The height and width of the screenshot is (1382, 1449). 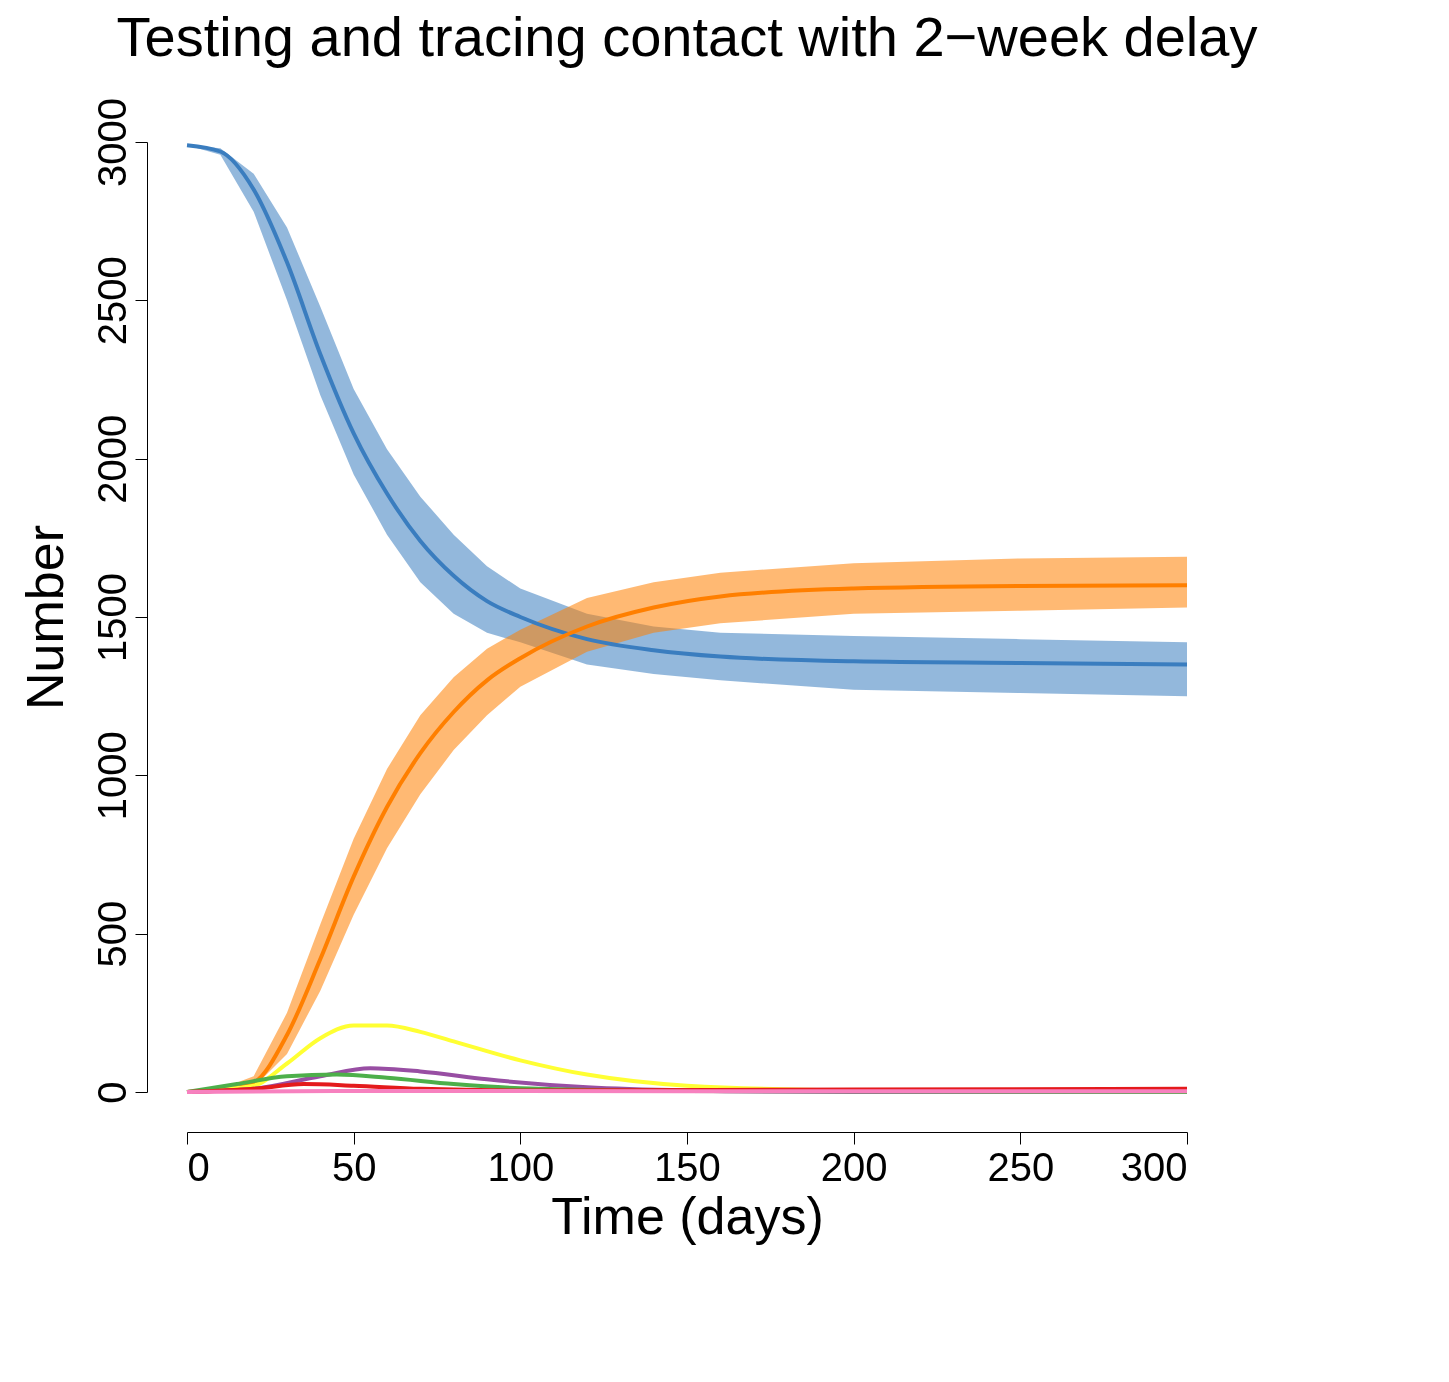 What do you see at coordinates (687, 36) in the screenshot?
I see `chart-title: Testing and tracing contact with 2−week delay` at bounding box center [687, 36].